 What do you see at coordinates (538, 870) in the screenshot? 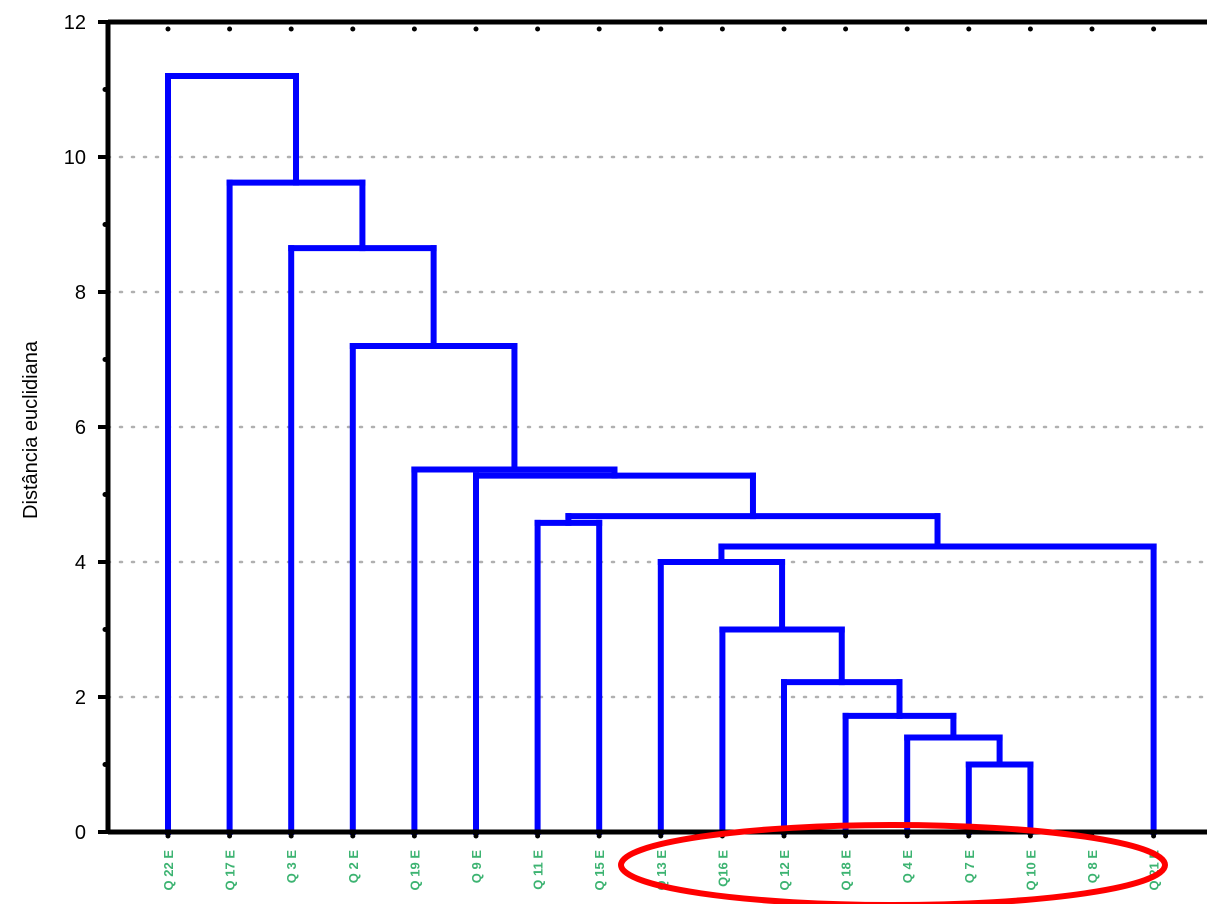
I see `leaf-label: Q 11 E` at bounding box center [538, 870].